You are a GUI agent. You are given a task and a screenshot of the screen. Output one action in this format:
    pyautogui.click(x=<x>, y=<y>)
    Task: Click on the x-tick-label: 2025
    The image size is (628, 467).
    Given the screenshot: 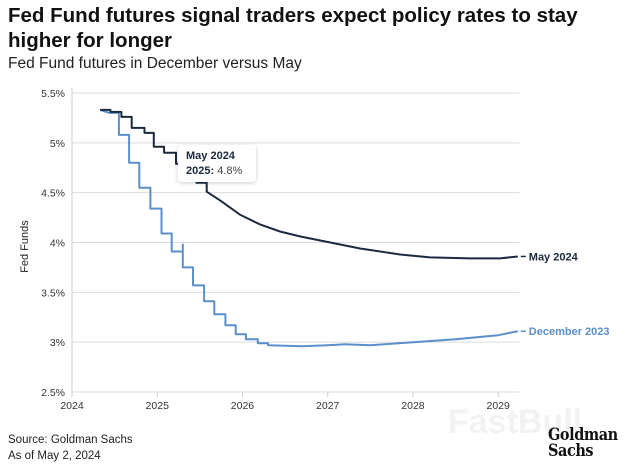 What is the action you would take?
    pyautogui.click(x=158, y=406)
    